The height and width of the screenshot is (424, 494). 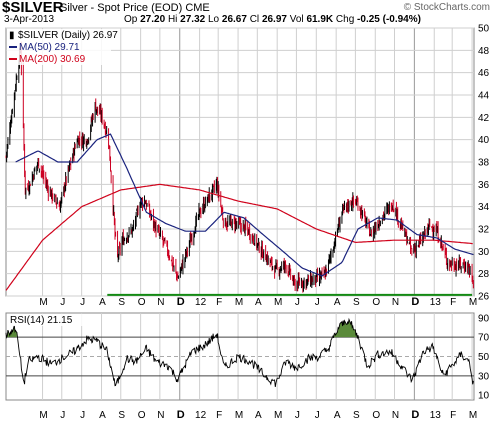 What do you see at coordinates (484, 207) in the screenshot?
I see `y-tick-label: 34` at bounding box center [484, 207].